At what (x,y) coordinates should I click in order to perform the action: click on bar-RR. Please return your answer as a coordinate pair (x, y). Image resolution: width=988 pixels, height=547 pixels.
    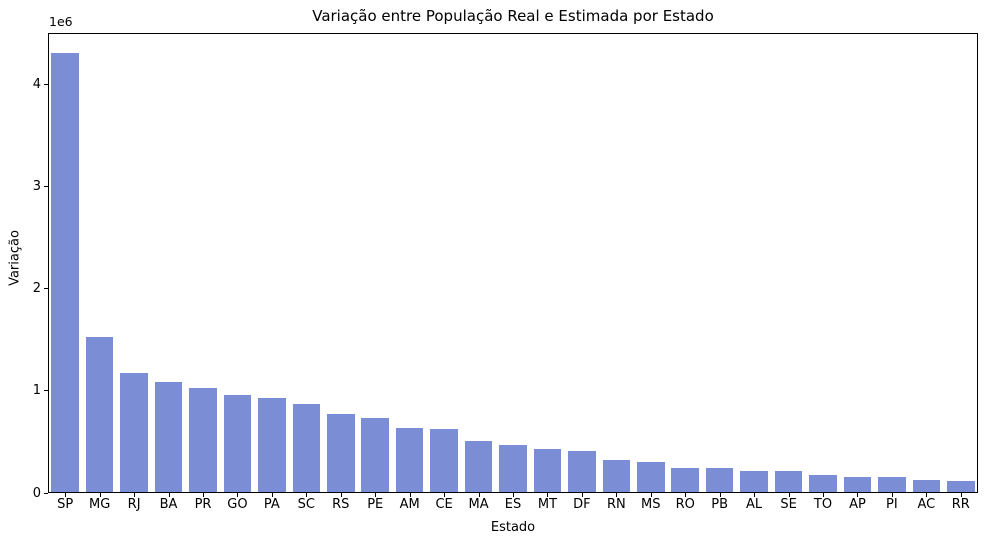
    Looking at the image, I should click on (961, 487).